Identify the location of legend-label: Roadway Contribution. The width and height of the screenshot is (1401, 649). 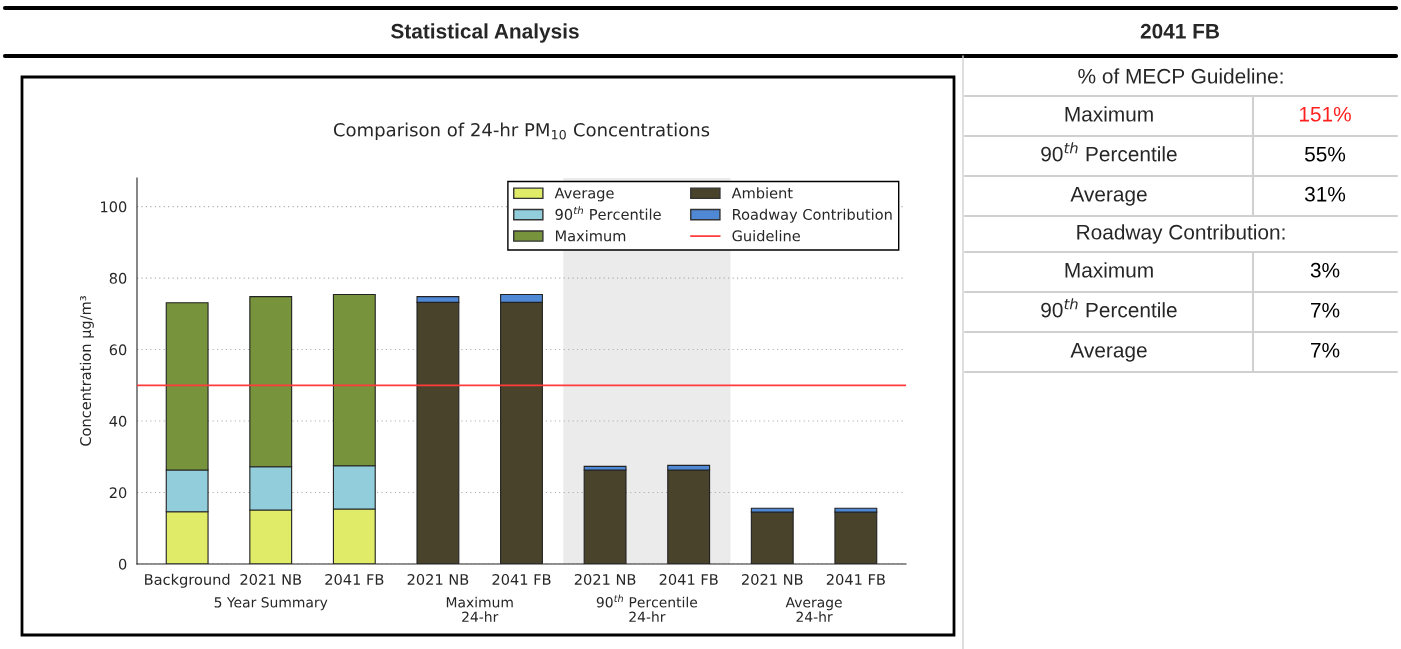
(812, 215).